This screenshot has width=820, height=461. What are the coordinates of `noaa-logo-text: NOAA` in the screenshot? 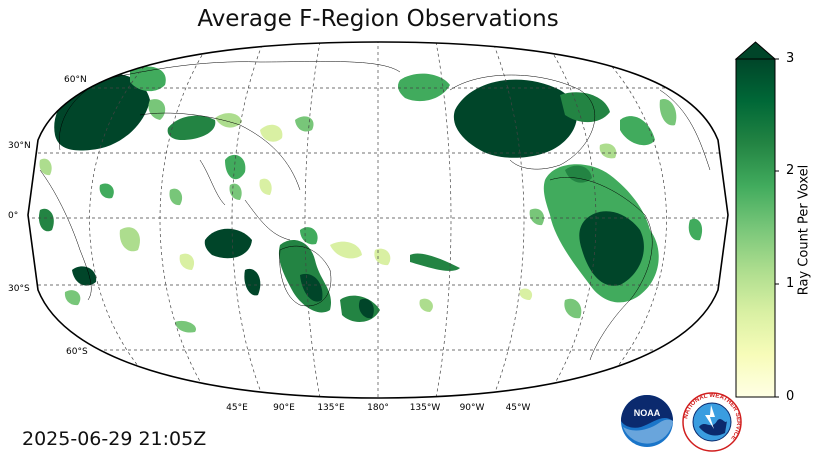 It's located at (647, 413).